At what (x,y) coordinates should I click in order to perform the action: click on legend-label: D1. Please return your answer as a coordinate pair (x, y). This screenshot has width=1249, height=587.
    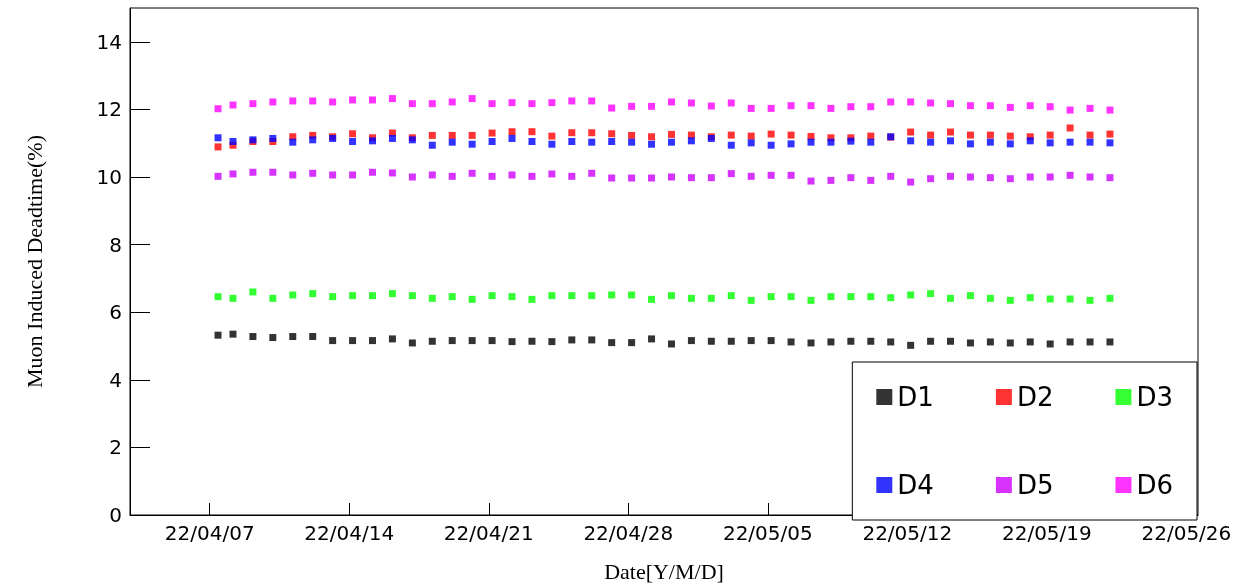
    Looking at the image, I should click on (915, 397).